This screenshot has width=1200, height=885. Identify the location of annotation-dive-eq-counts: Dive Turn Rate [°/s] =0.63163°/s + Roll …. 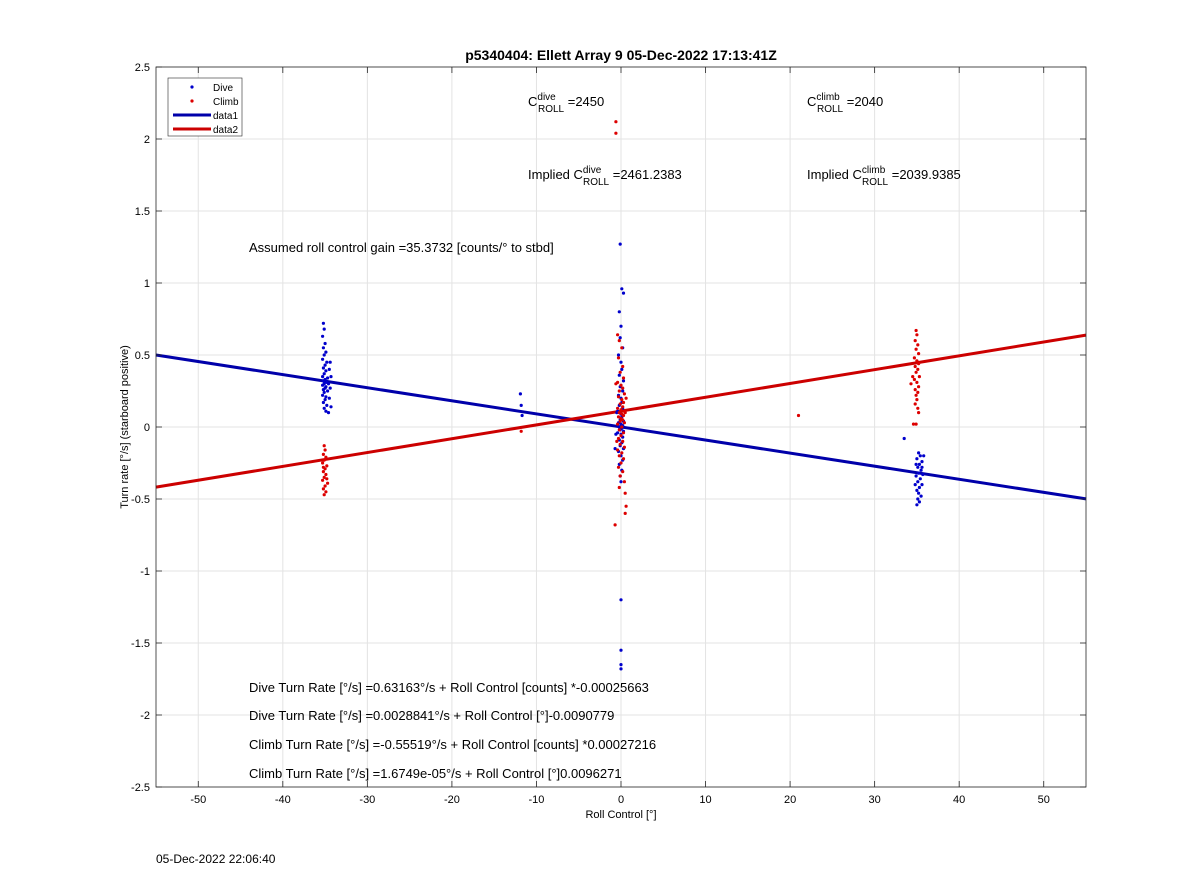
(449, 687).